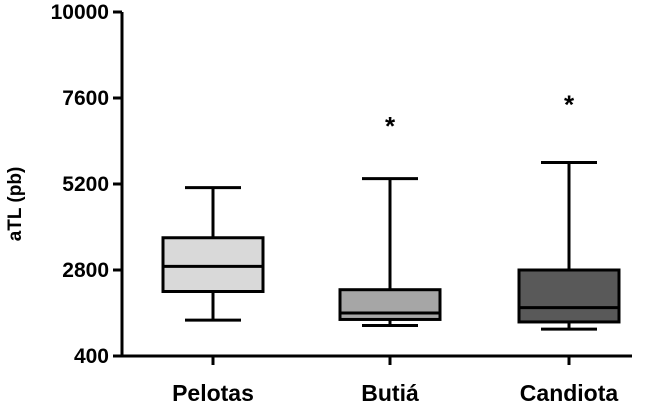  What do you see at coordinates (390, 219) in the screenshot?
I see `box-butia: *` at bounding box center [390, 219].